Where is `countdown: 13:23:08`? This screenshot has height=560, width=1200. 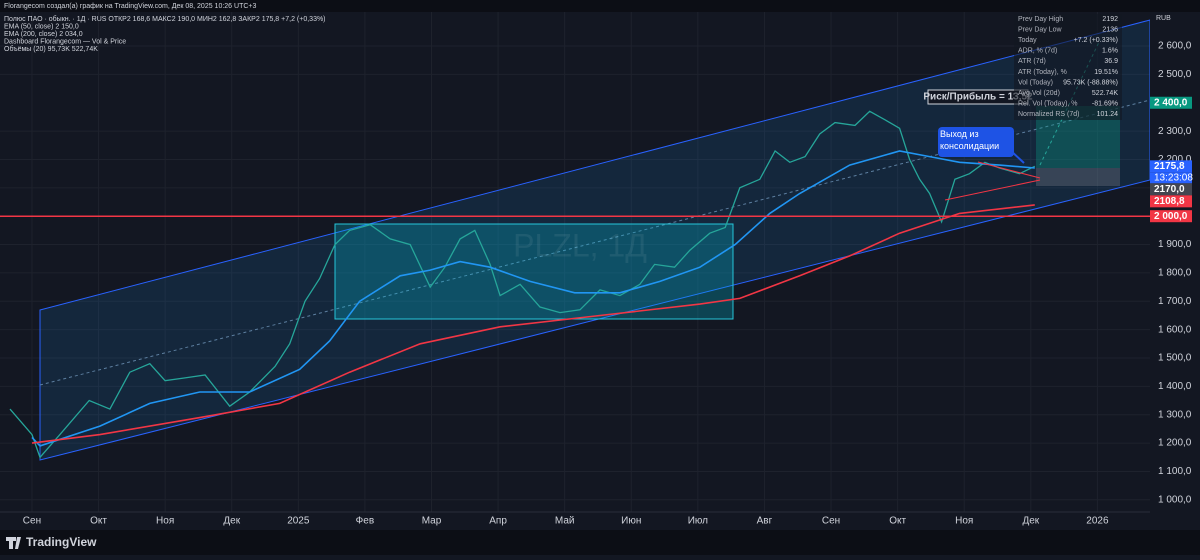 countdown: 13:23:08 is located at coordinates (1173, 177).